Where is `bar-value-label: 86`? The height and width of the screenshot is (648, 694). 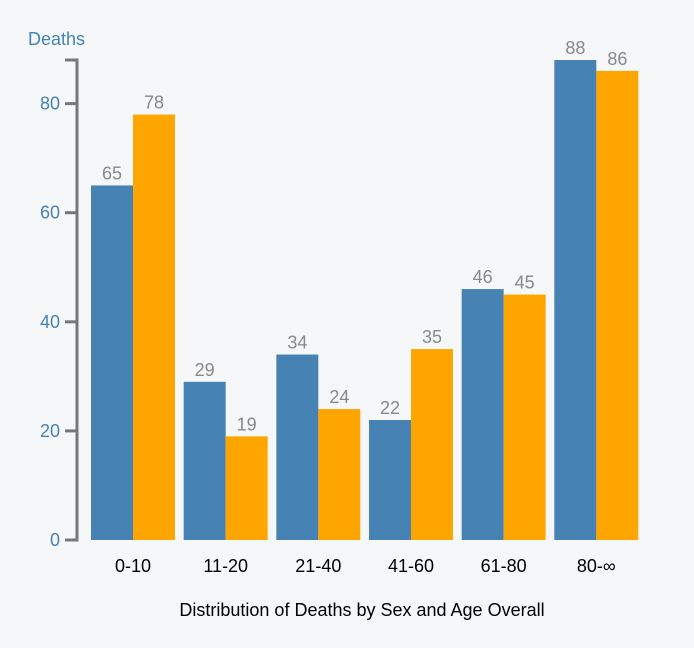
bar-value-label: 86 is located at coordinates (617, 59).